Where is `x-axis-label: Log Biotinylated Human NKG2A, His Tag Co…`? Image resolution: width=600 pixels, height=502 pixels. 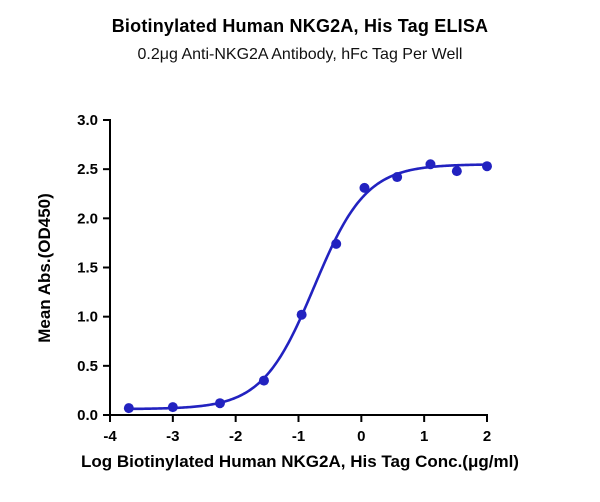
x-axis-label: Log Biotinylated Human NKG2A, His Tag Co… is located at coordinates (300, 461).